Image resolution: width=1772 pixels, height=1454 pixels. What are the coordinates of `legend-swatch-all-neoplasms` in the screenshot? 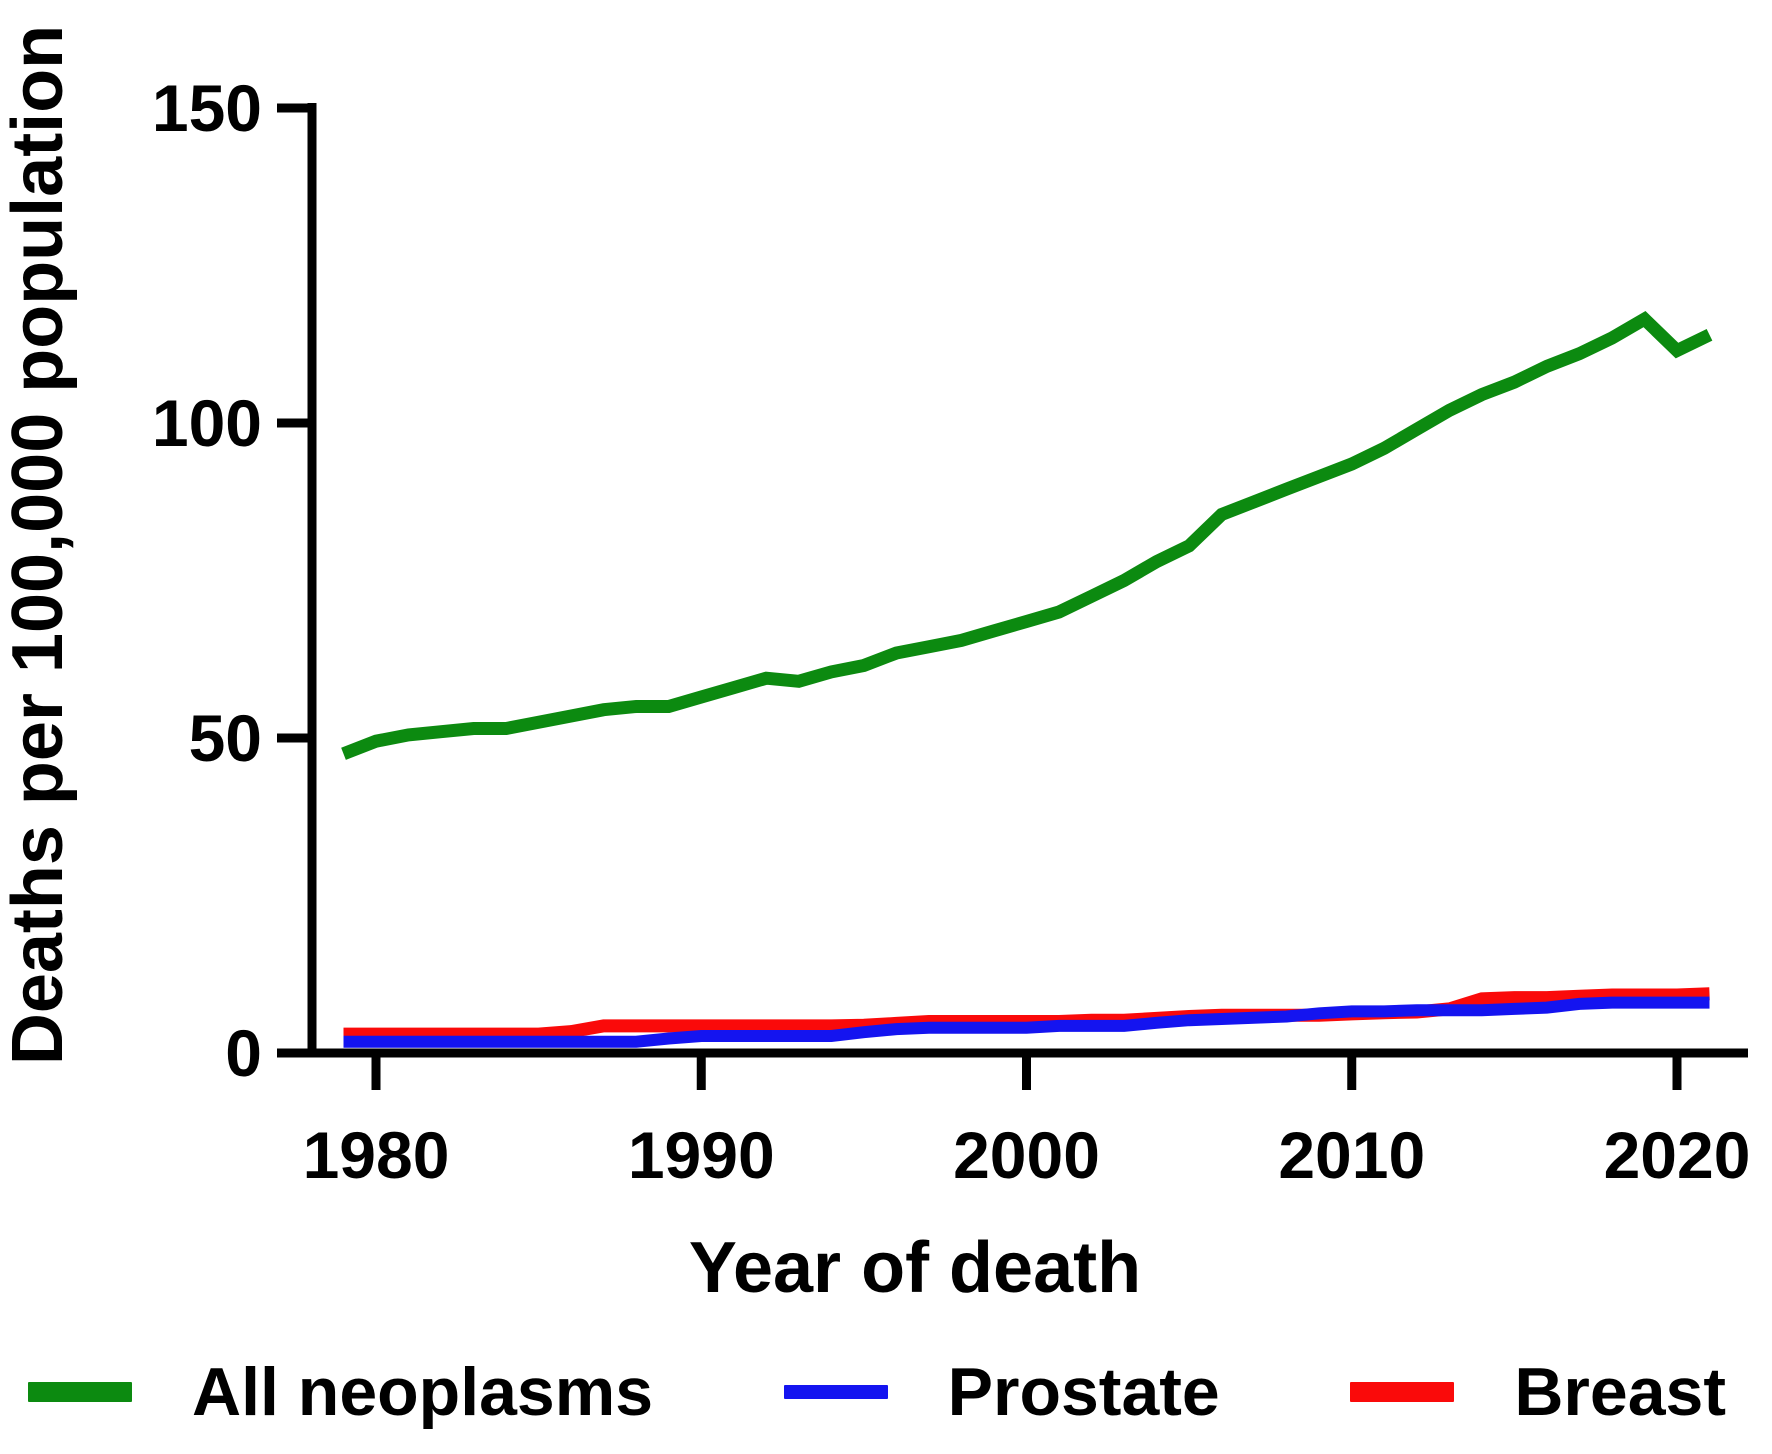 It's located at (80, 1392).